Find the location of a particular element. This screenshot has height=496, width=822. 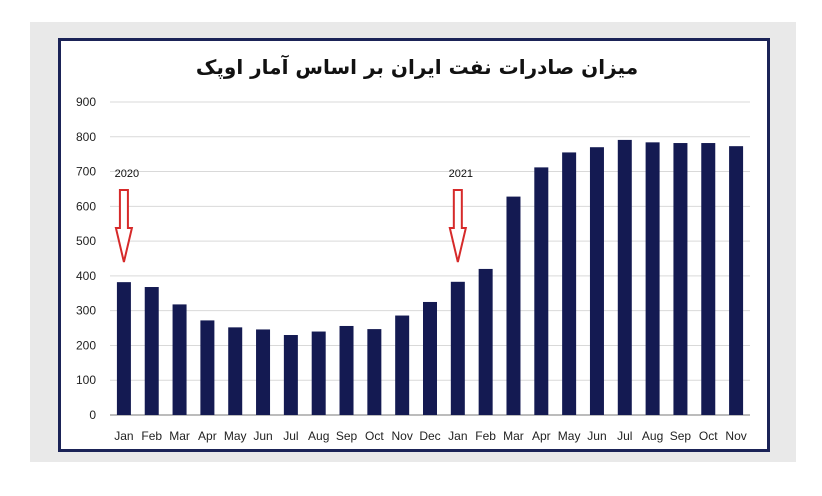

y-tick-label: 300 is located at coordinates (86, 311).